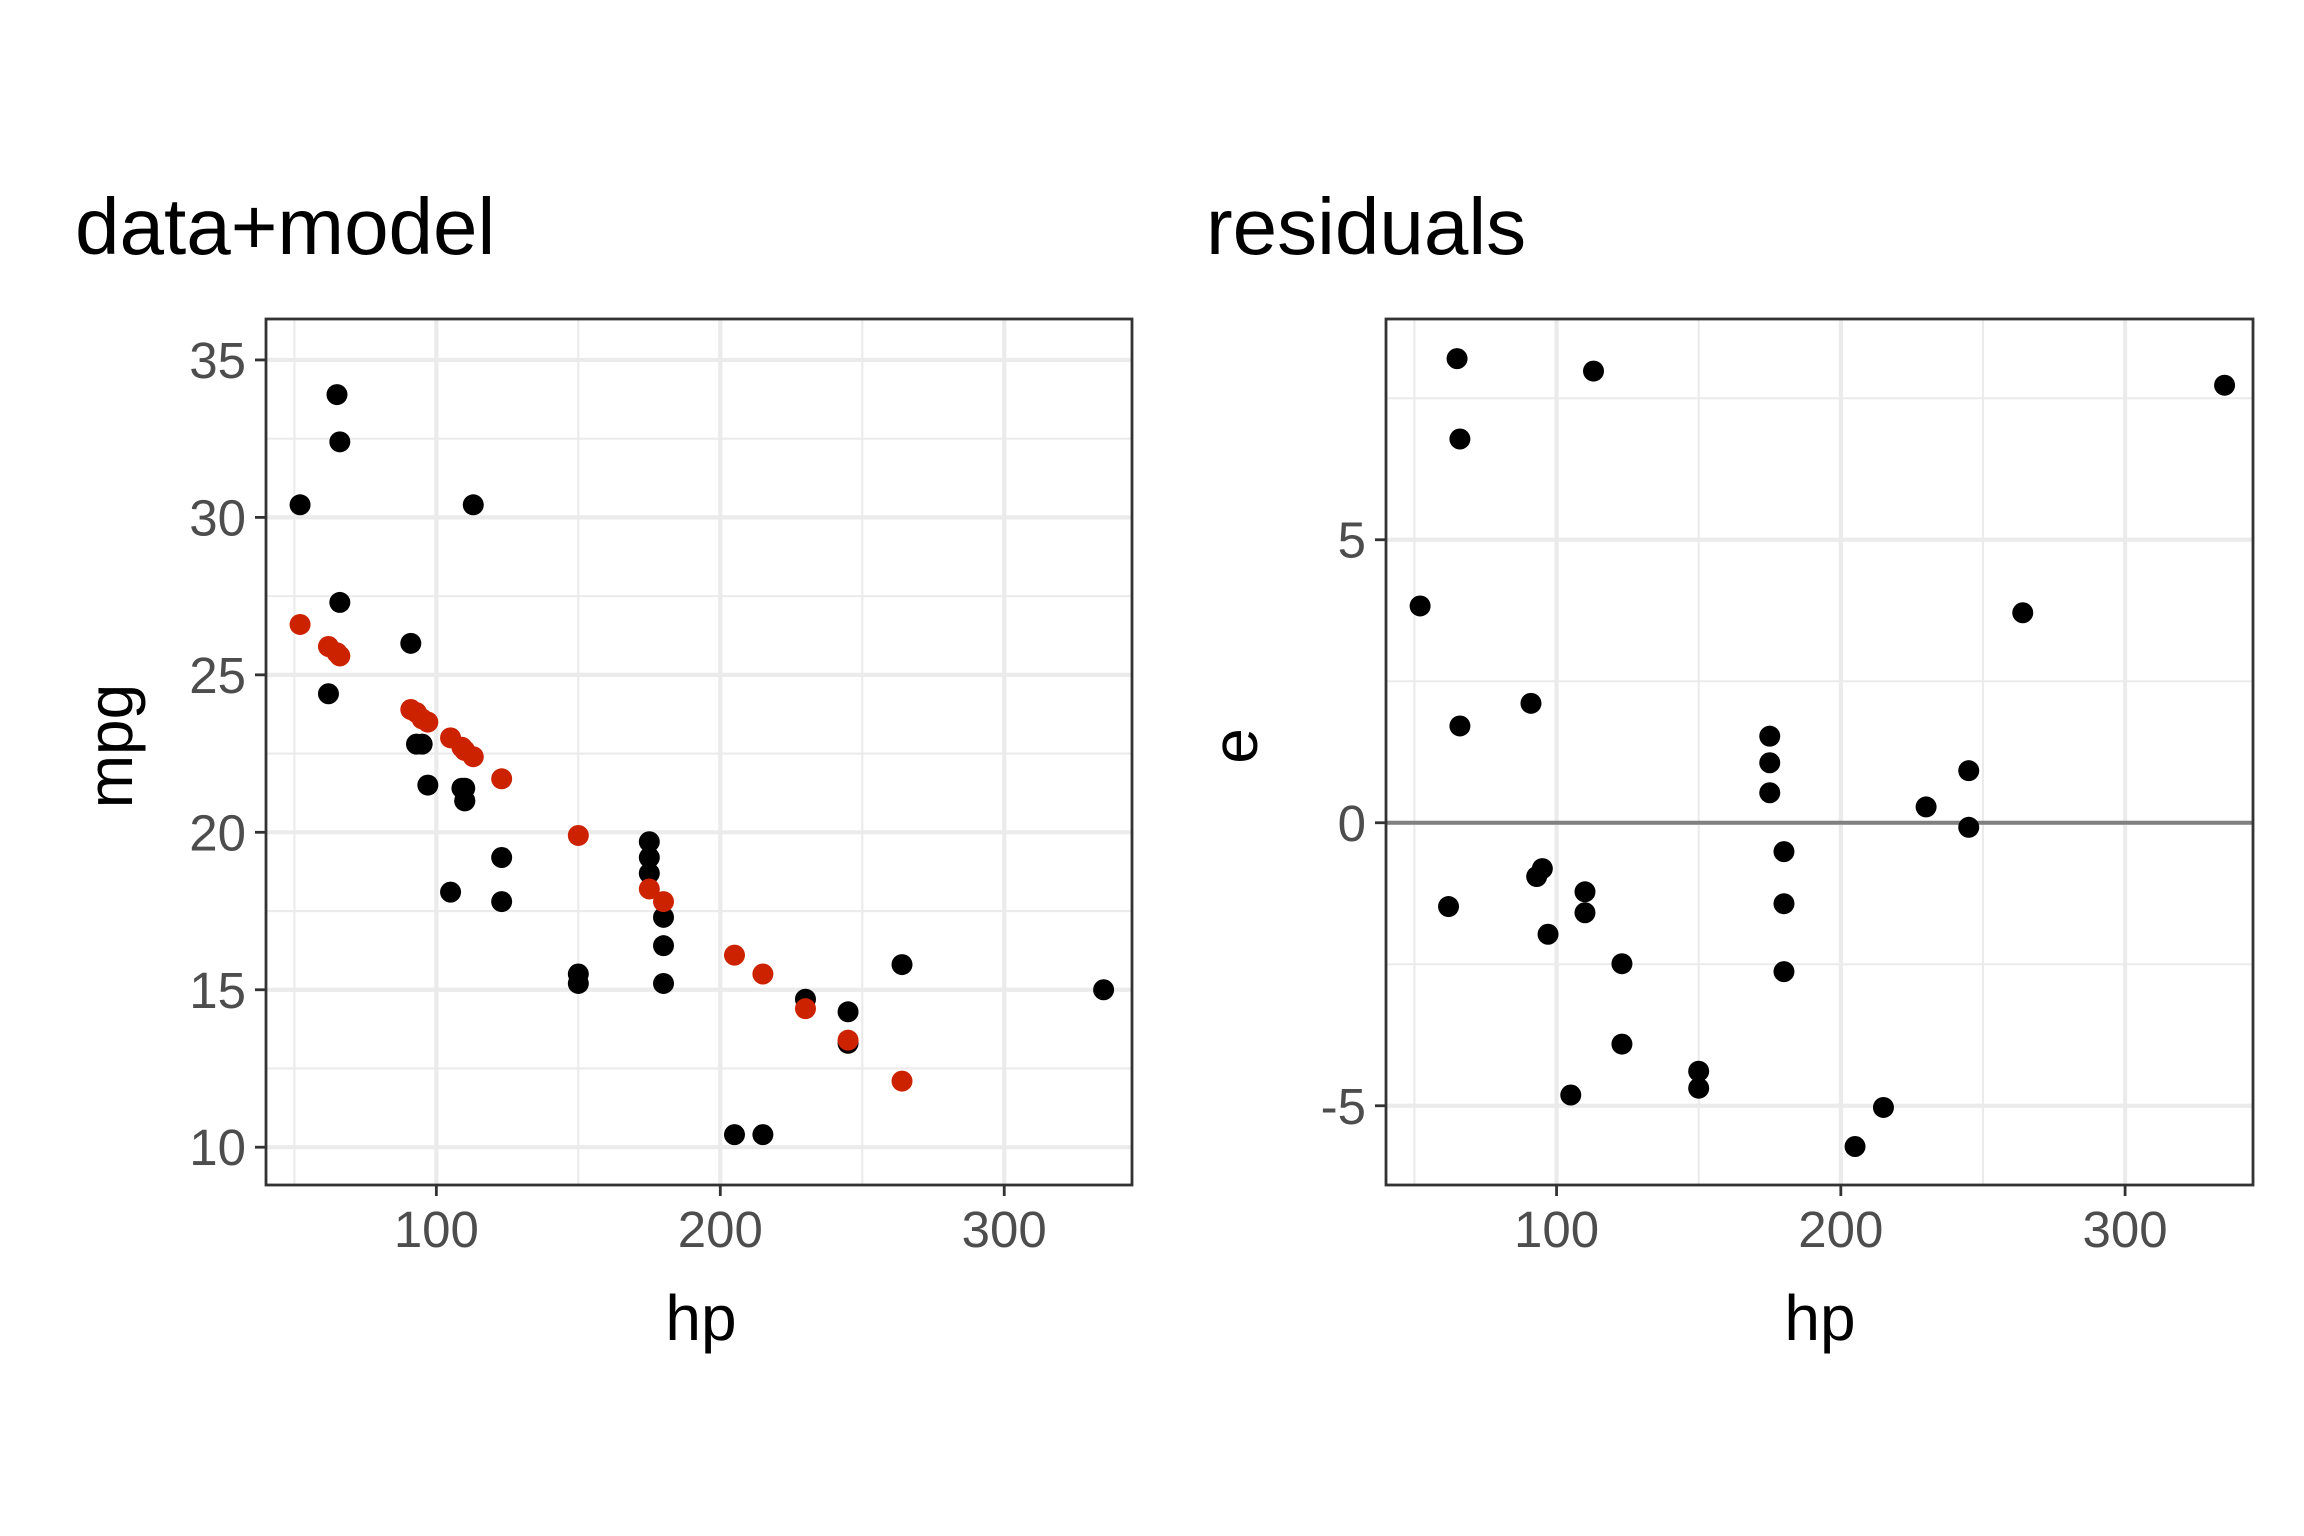  Describe the element at coordinates (110, 746) in the screenshot. I see `y-axis-label: mpg` at that location.